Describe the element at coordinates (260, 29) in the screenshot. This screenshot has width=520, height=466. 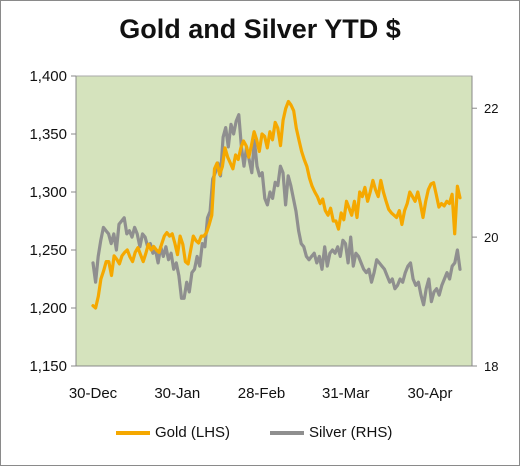
I see `chart-title: Gold and Silver YTD $` at that location.